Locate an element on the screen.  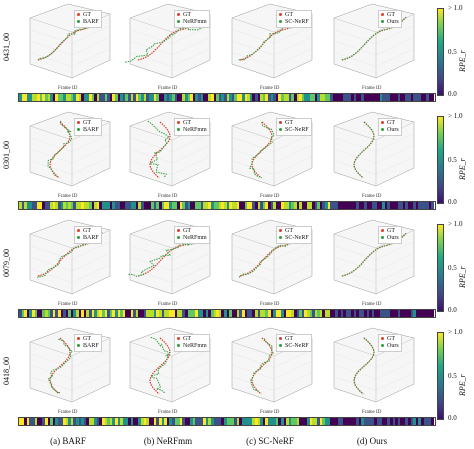
colorbar-label: RPE_r is located at coordinates (462, 61).